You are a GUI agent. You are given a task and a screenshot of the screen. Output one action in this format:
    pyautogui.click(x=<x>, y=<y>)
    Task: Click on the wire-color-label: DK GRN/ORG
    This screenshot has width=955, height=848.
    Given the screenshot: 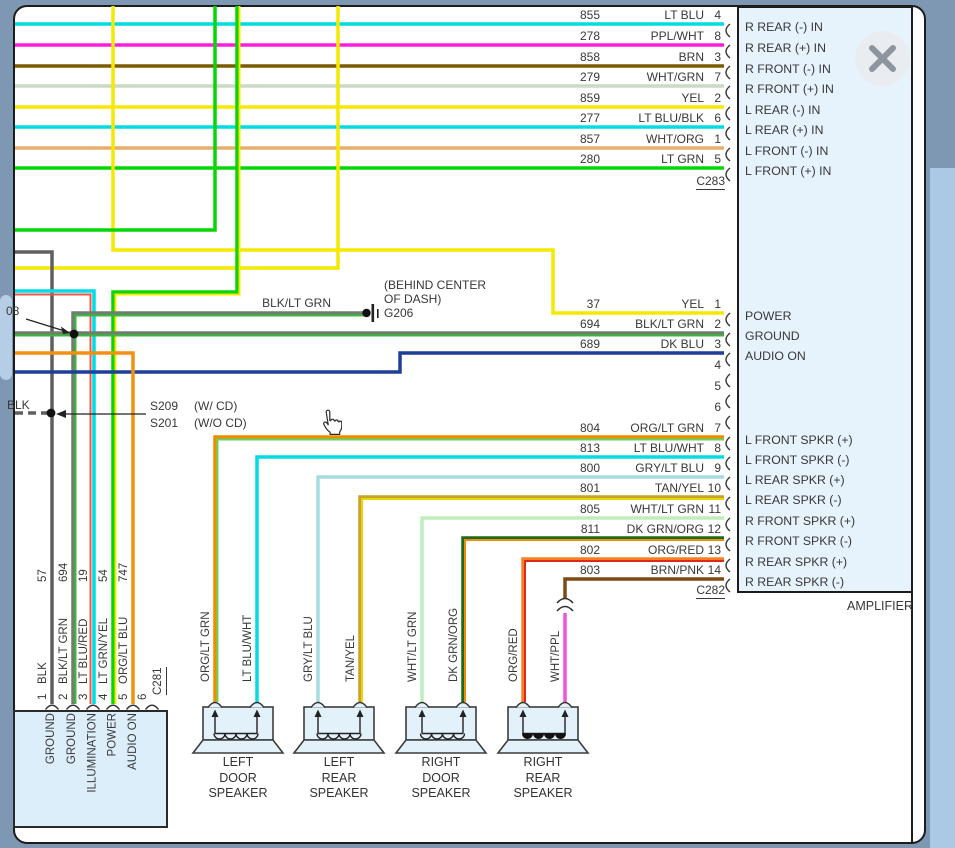 What is the action you would take?
    pyautogui.click(x=665, y=529)
    